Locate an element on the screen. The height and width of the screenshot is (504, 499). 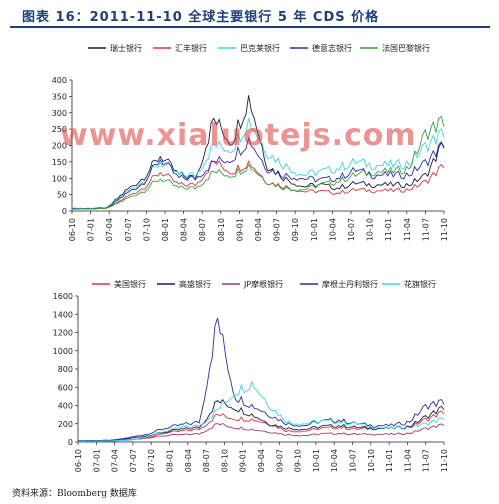
y-tick-label: 800 is located at coordinates (65, 369).